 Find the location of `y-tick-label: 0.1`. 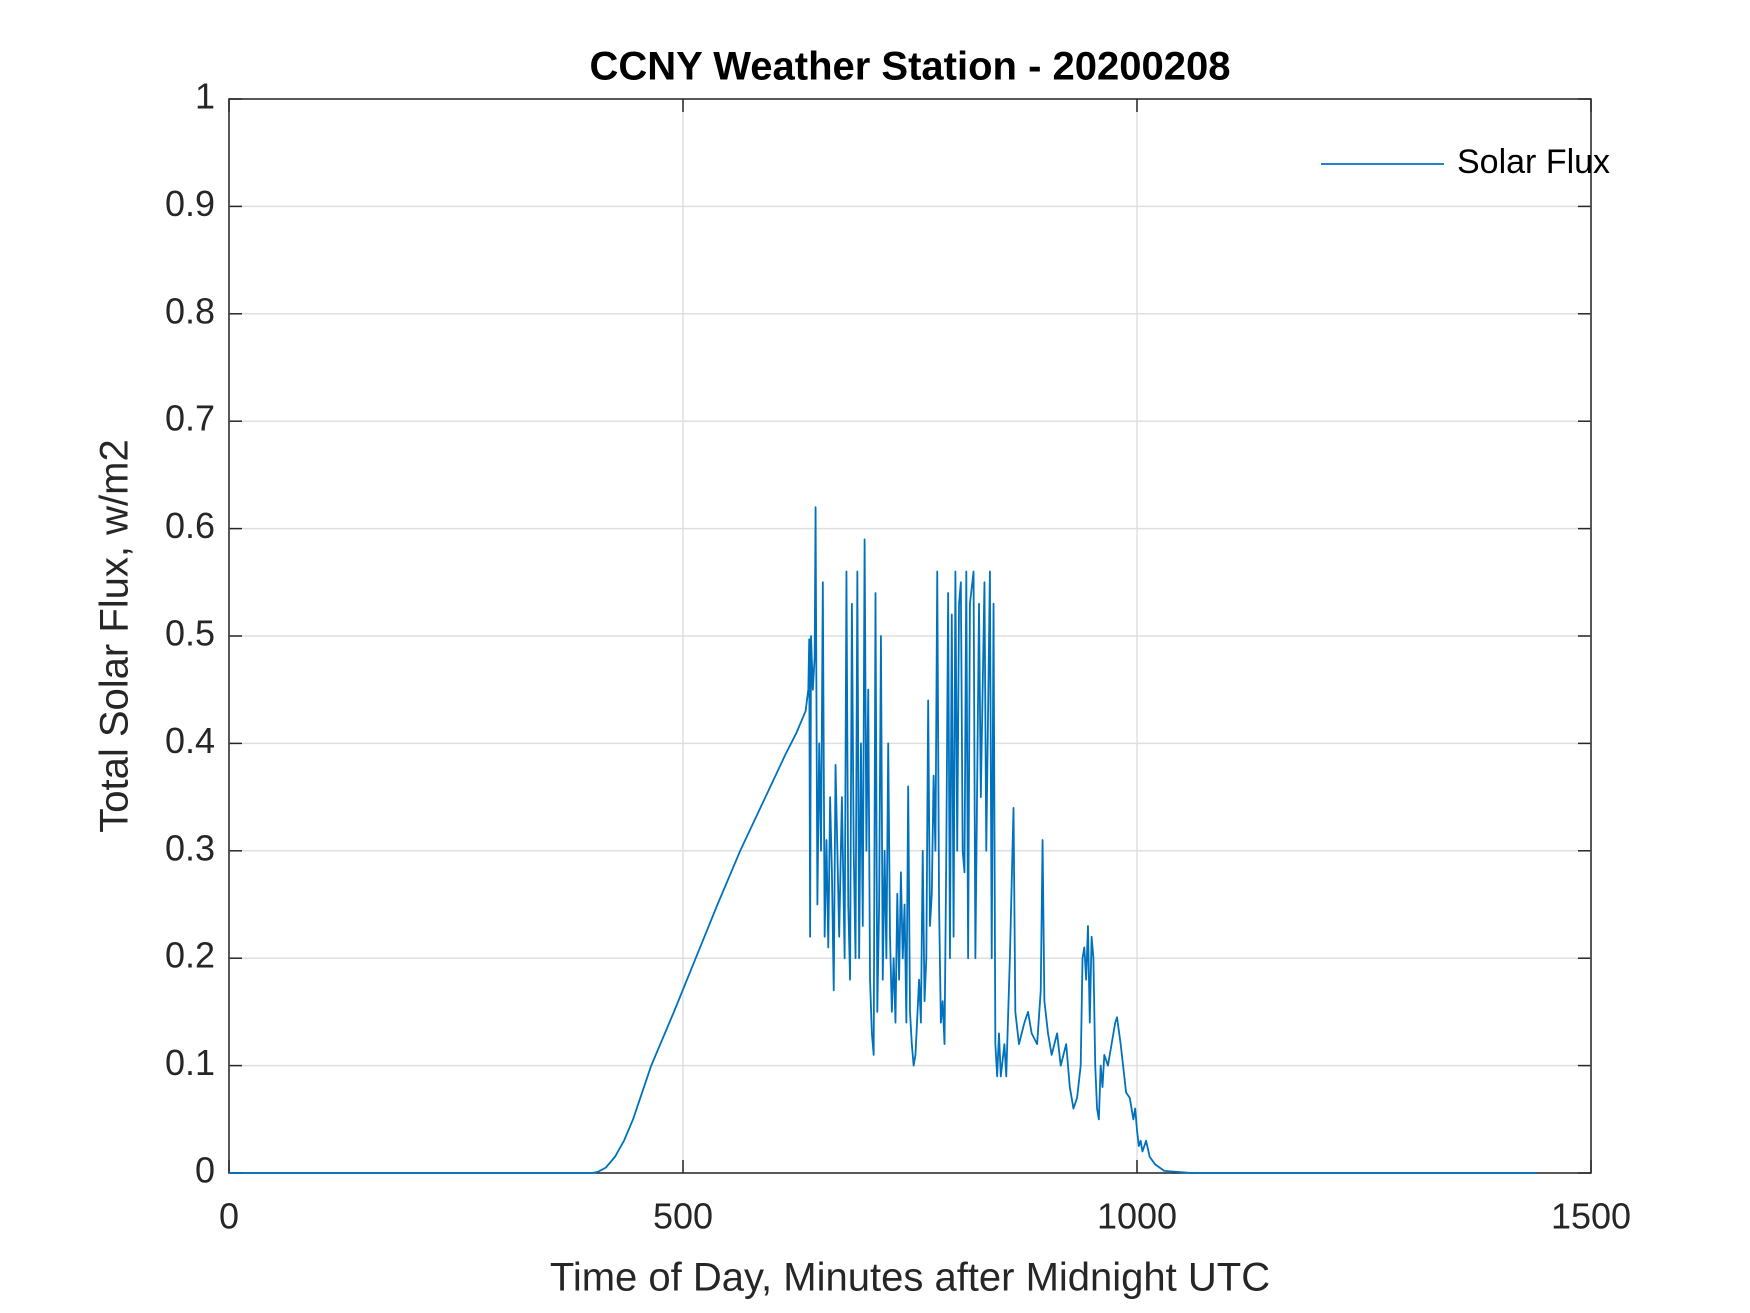

y-tick-label: 0.1 is located at coordinates (190, 1062).